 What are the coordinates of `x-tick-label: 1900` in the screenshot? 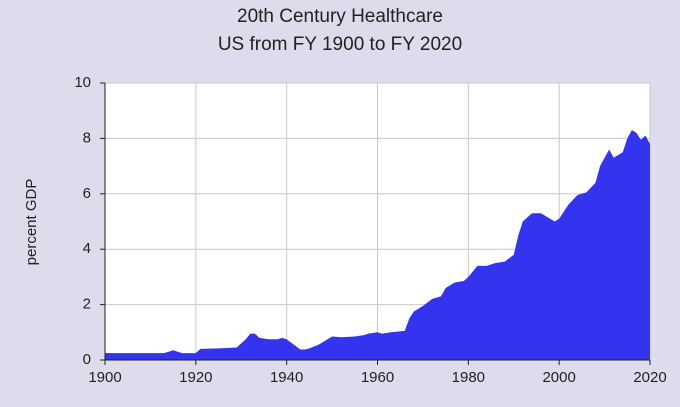 It's located at (104, 377).